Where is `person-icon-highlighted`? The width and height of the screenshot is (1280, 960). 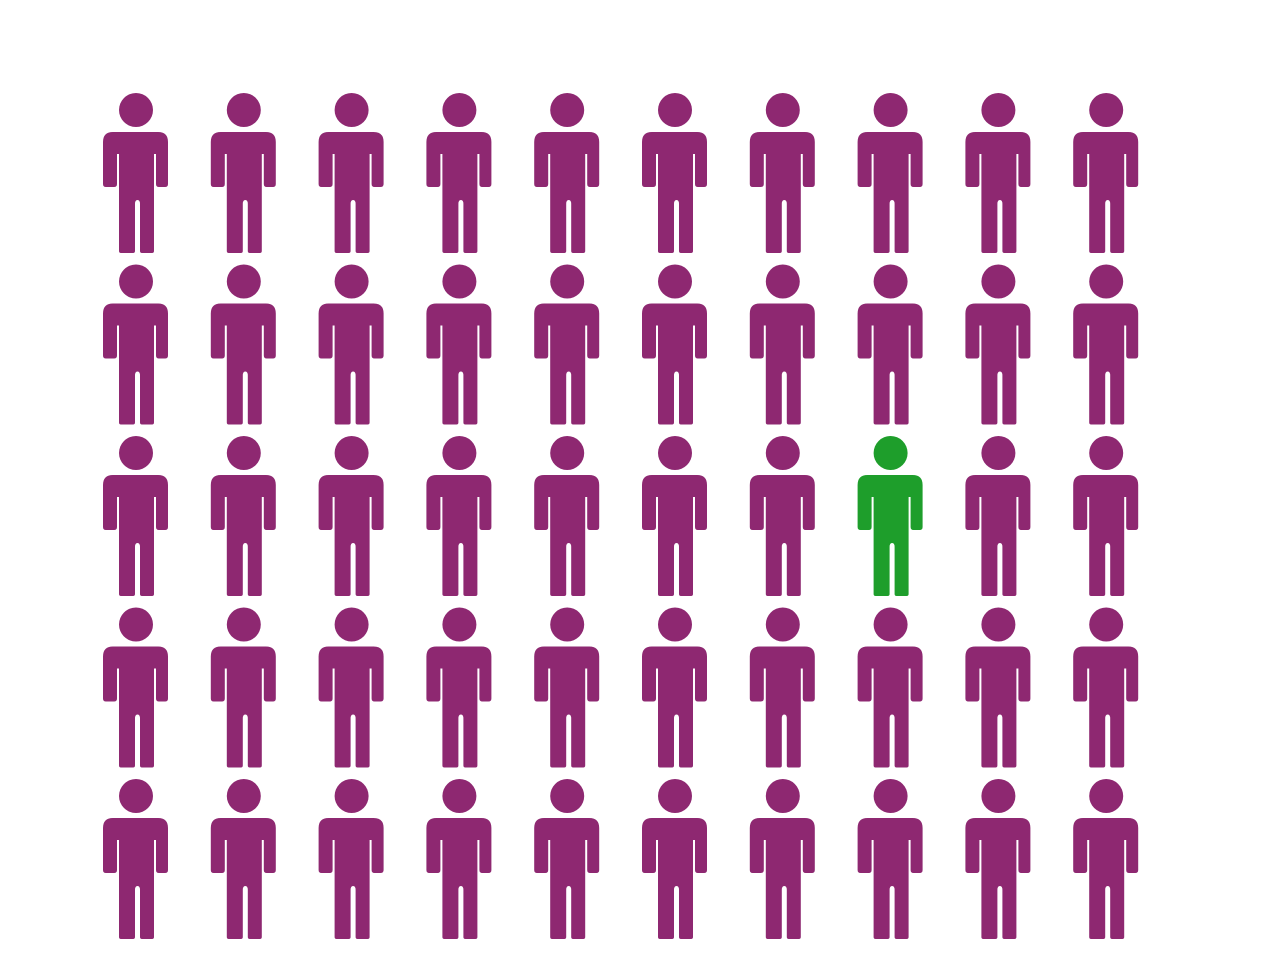
person-icon-highlighted is located at coordinates (890, 516).